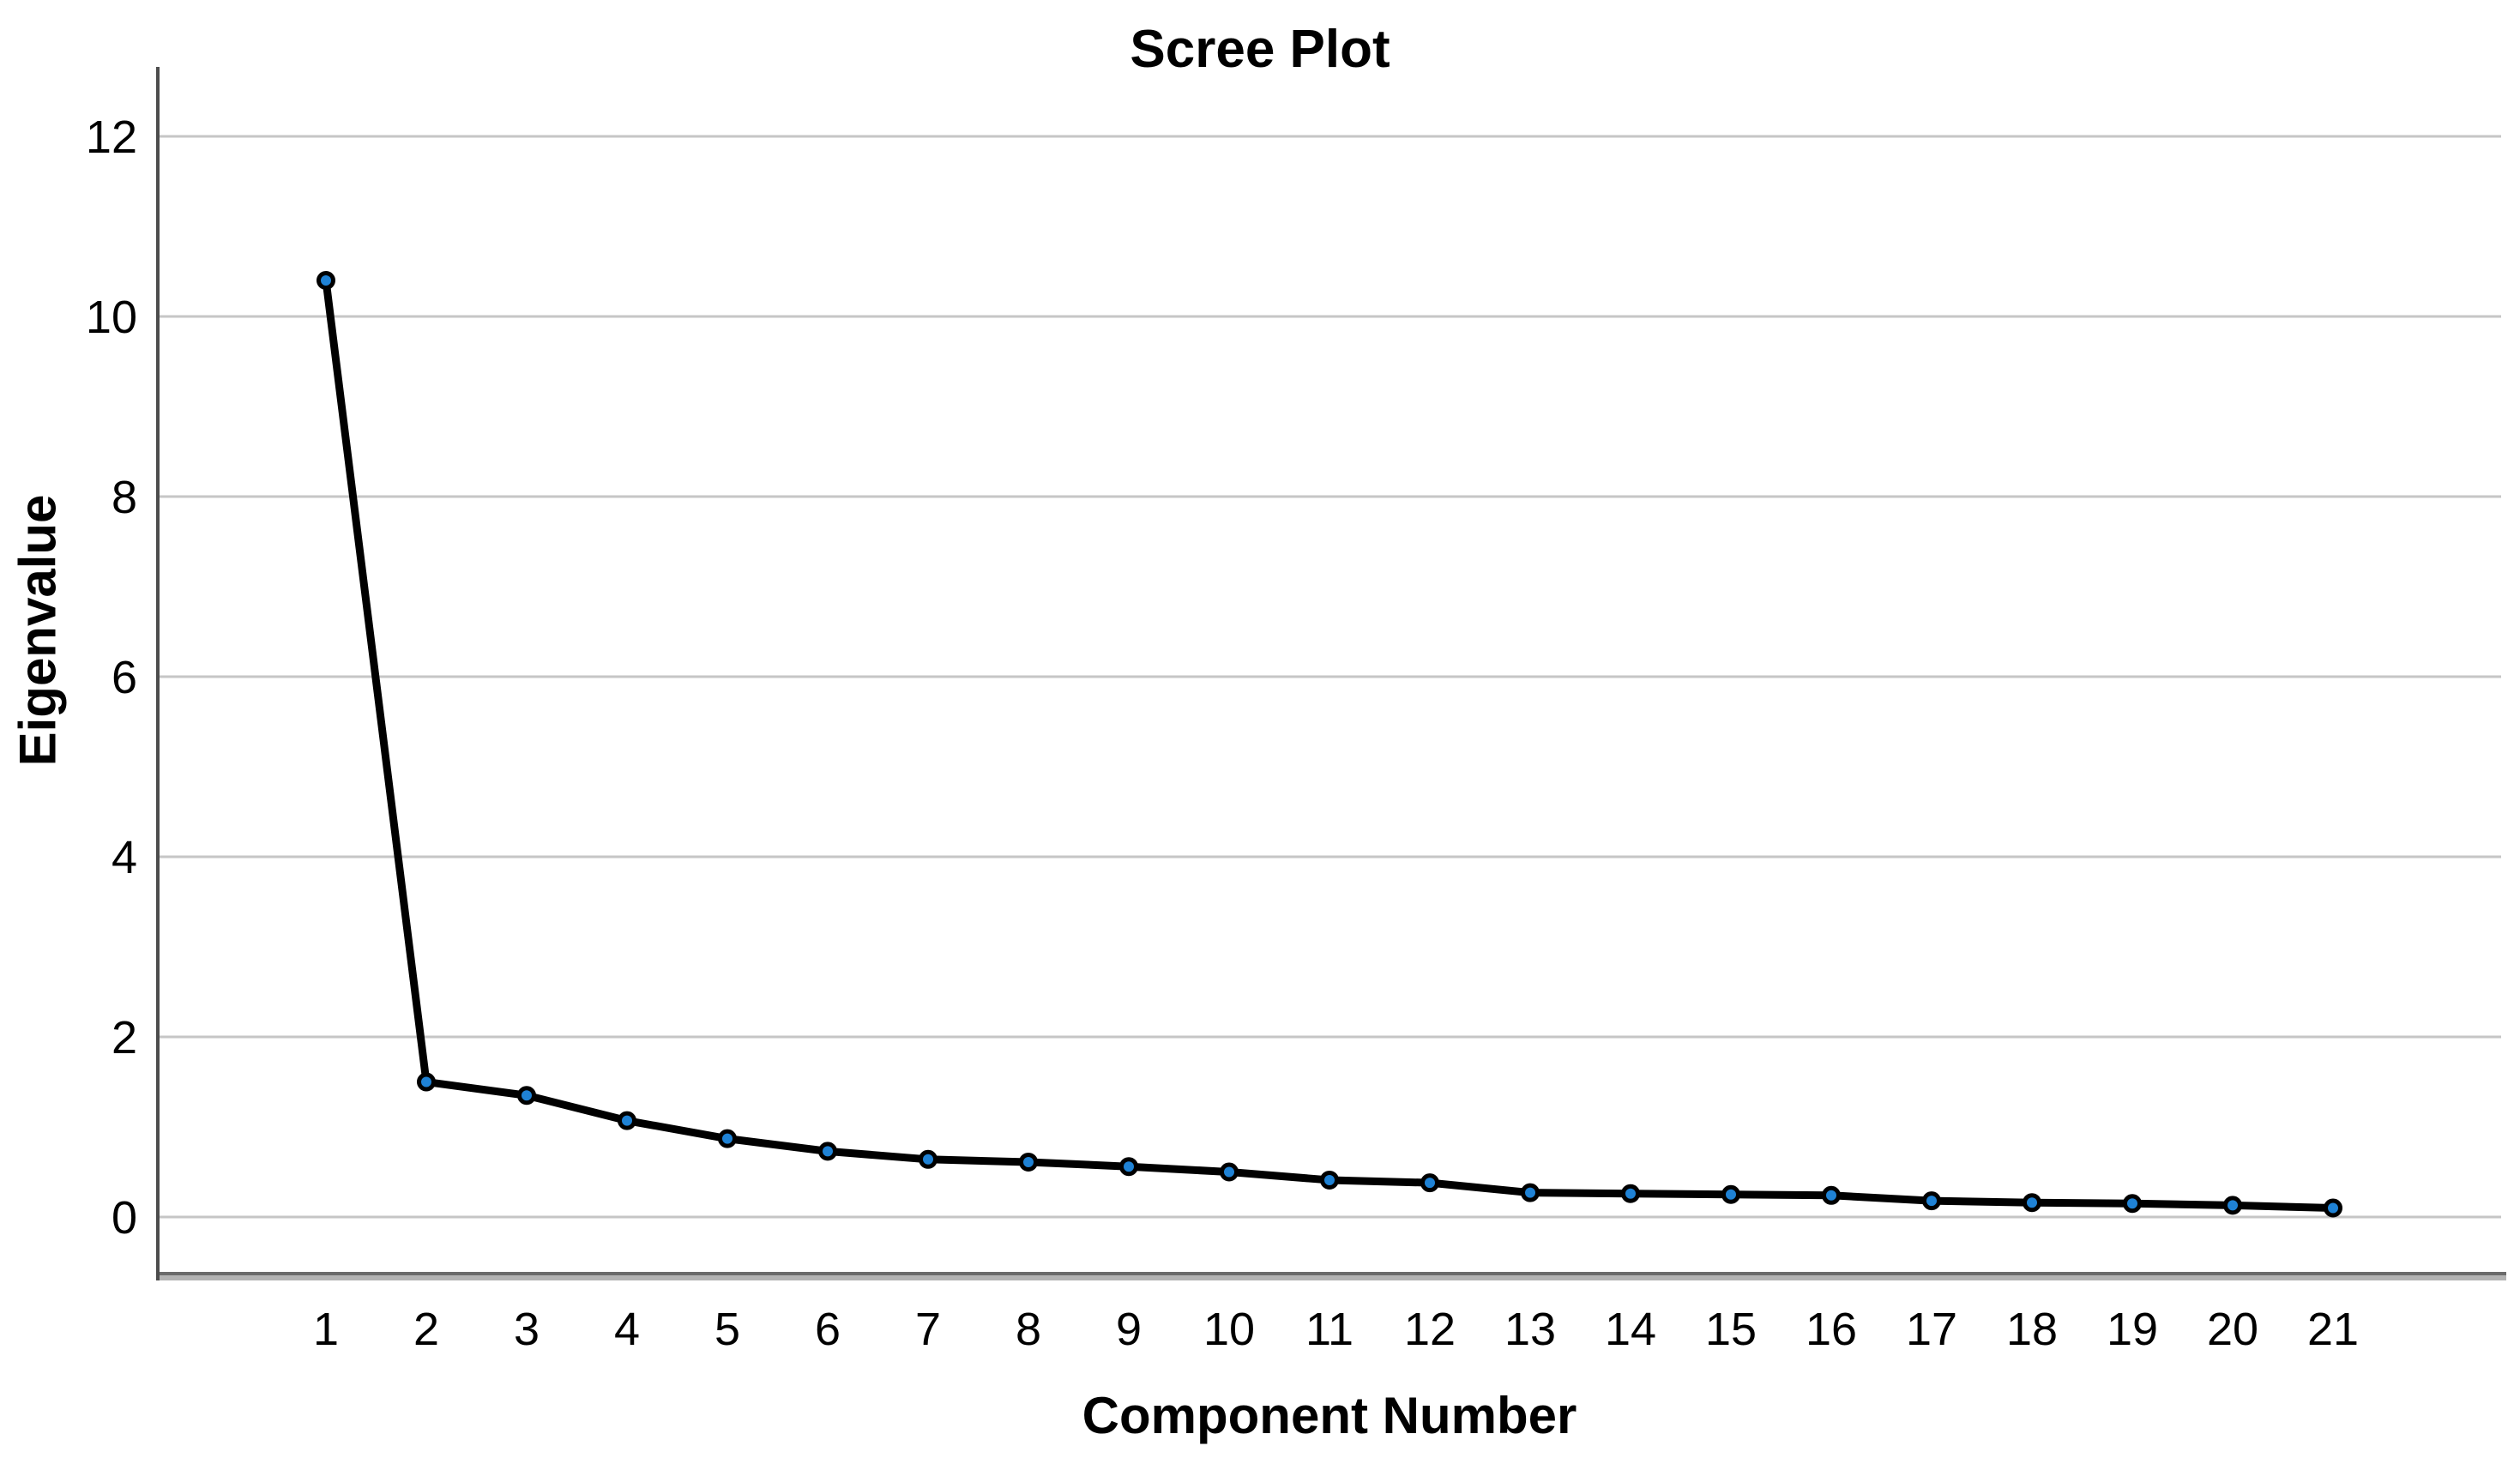  What do you see at coordinates (2132, 1330) in the screenshot?
I see `x-tick-label-19: 19` at bounding box center [2132, 1330].